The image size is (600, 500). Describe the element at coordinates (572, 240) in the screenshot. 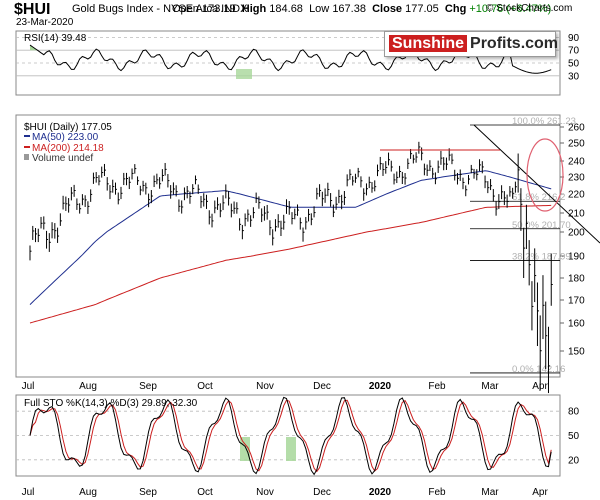

I see `price-axis: 150 160 170 180 190 200 210 220 230 240 250 260` at that location.